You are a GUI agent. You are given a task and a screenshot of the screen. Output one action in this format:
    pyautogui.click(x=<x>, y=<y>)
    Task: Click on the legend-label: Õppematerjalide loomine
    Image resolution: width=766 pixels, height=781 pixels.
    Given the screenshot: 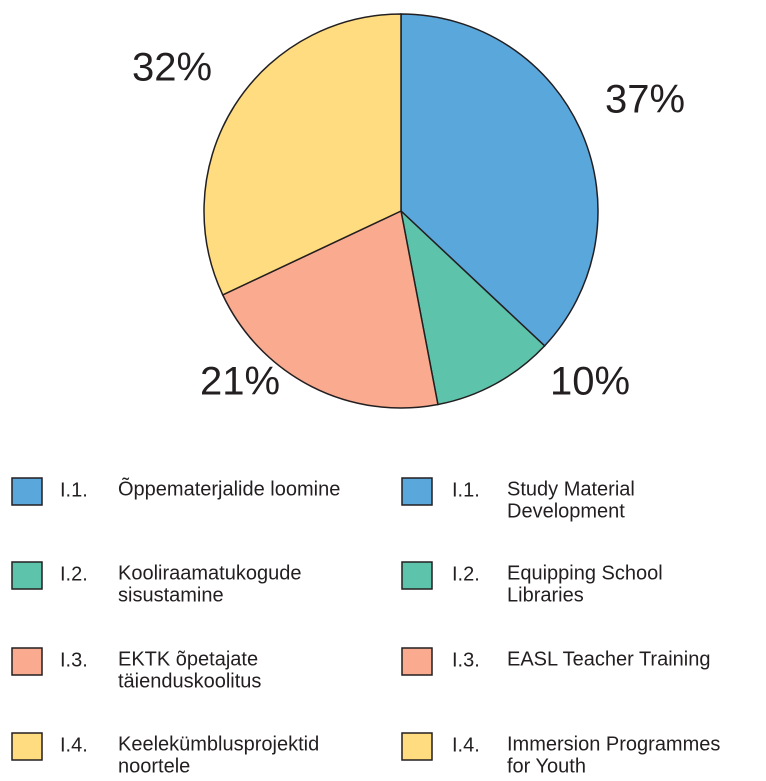 What is the action you would take?
    pyautogui.click(x=229, y=488)
    